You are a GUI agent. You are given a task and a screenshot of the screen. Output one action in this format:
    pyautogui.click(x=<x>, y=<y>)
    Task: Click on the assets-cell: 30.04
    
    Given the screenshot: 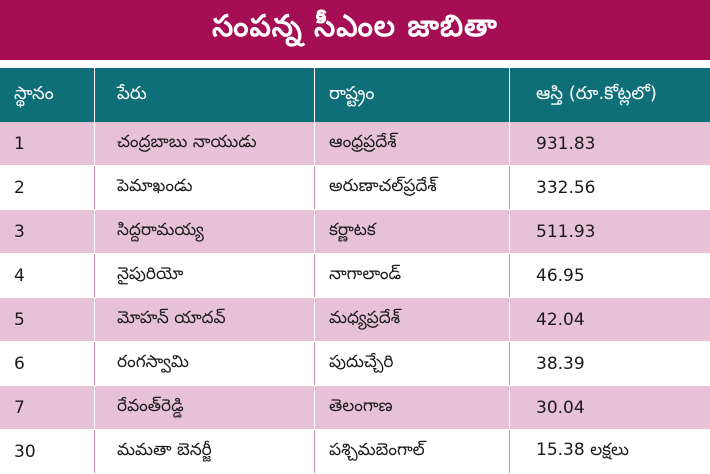 What is the action you would take?
    pyautogui.click(x=560, y=407)
    